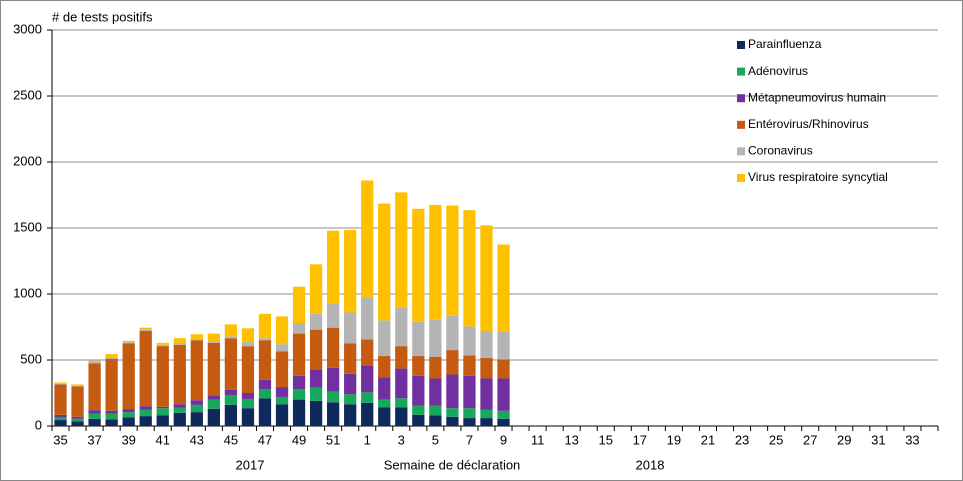  Describe the element at coordinates (844, 439) in the screenshot. I see `x-tick-label: 29` at that location.